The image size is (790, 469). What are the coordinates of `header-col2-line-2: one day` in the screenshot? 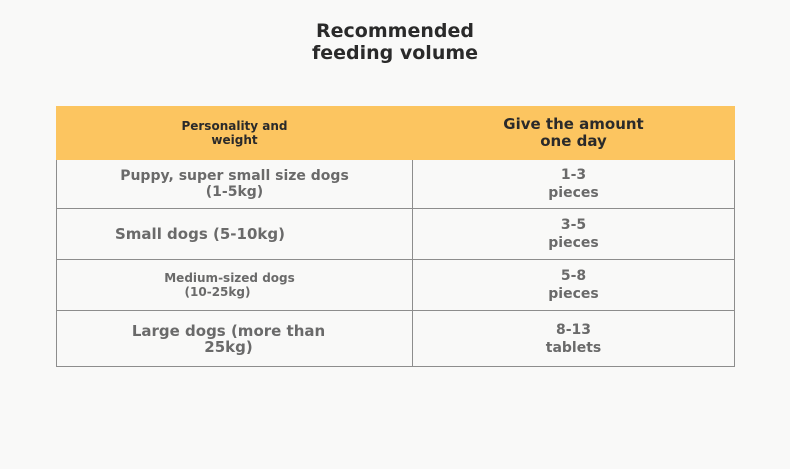 It's located at (573, 141).